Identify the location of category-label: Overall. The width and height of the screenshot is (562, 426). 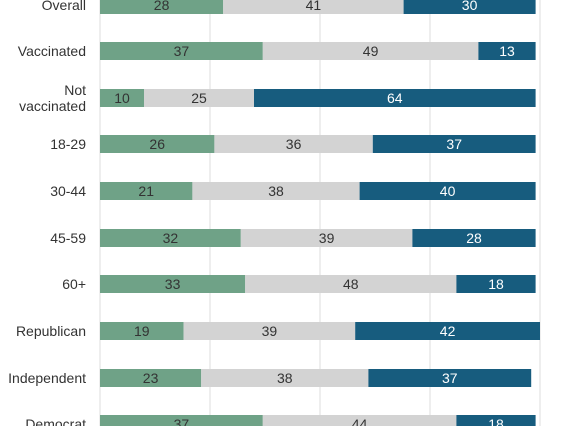
(64, 6).